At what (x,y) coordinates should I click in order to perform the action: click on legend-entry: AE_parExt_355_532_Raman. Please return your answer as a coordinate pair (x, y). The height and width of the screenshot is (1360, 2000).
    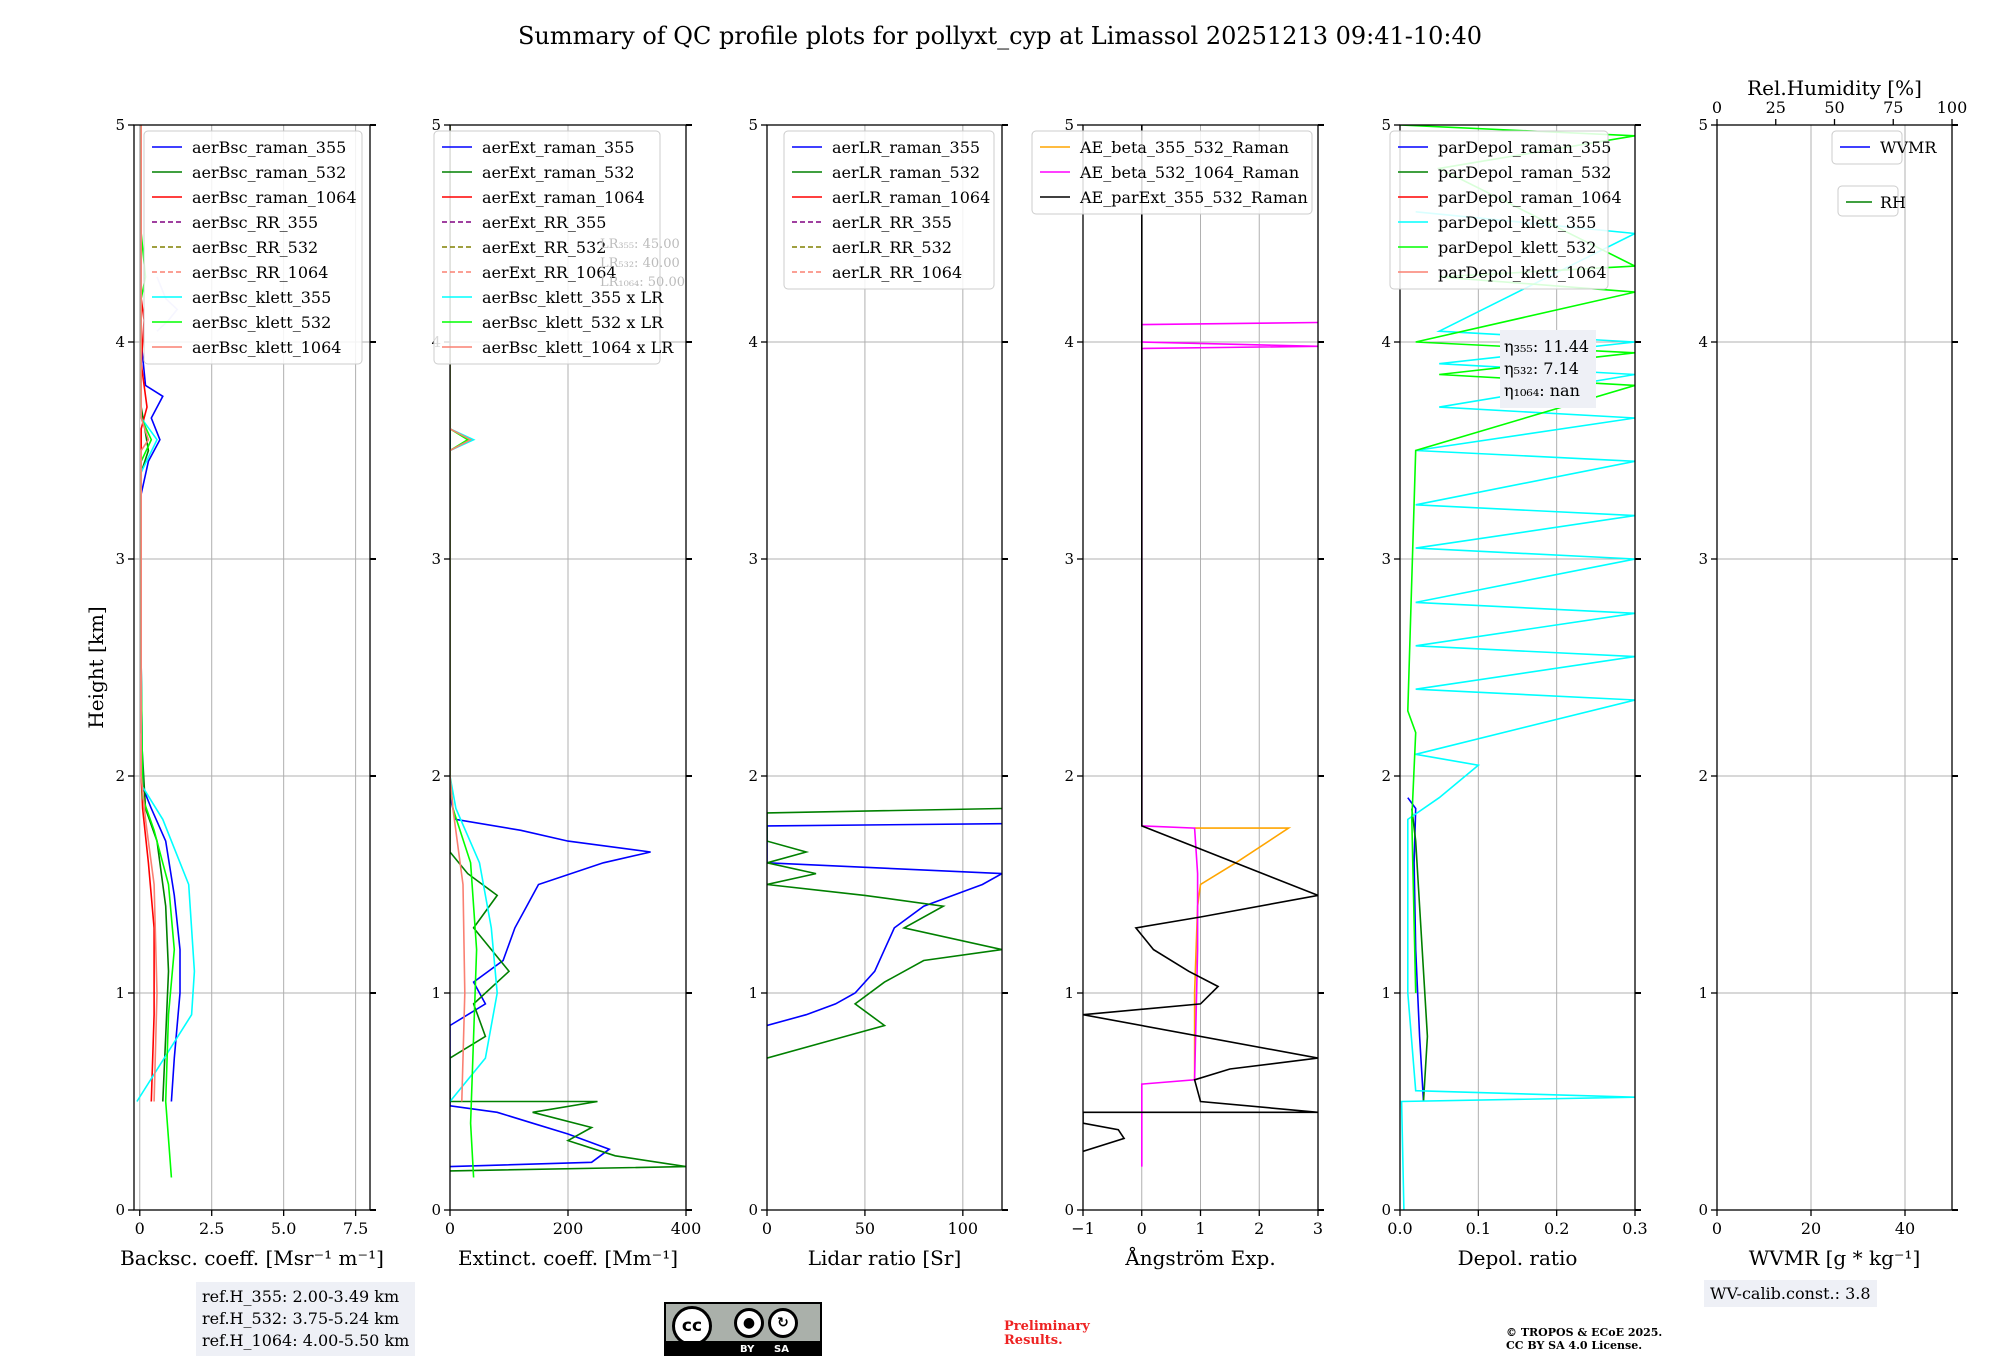
    Looking at the image, I should click on (1193, 197).